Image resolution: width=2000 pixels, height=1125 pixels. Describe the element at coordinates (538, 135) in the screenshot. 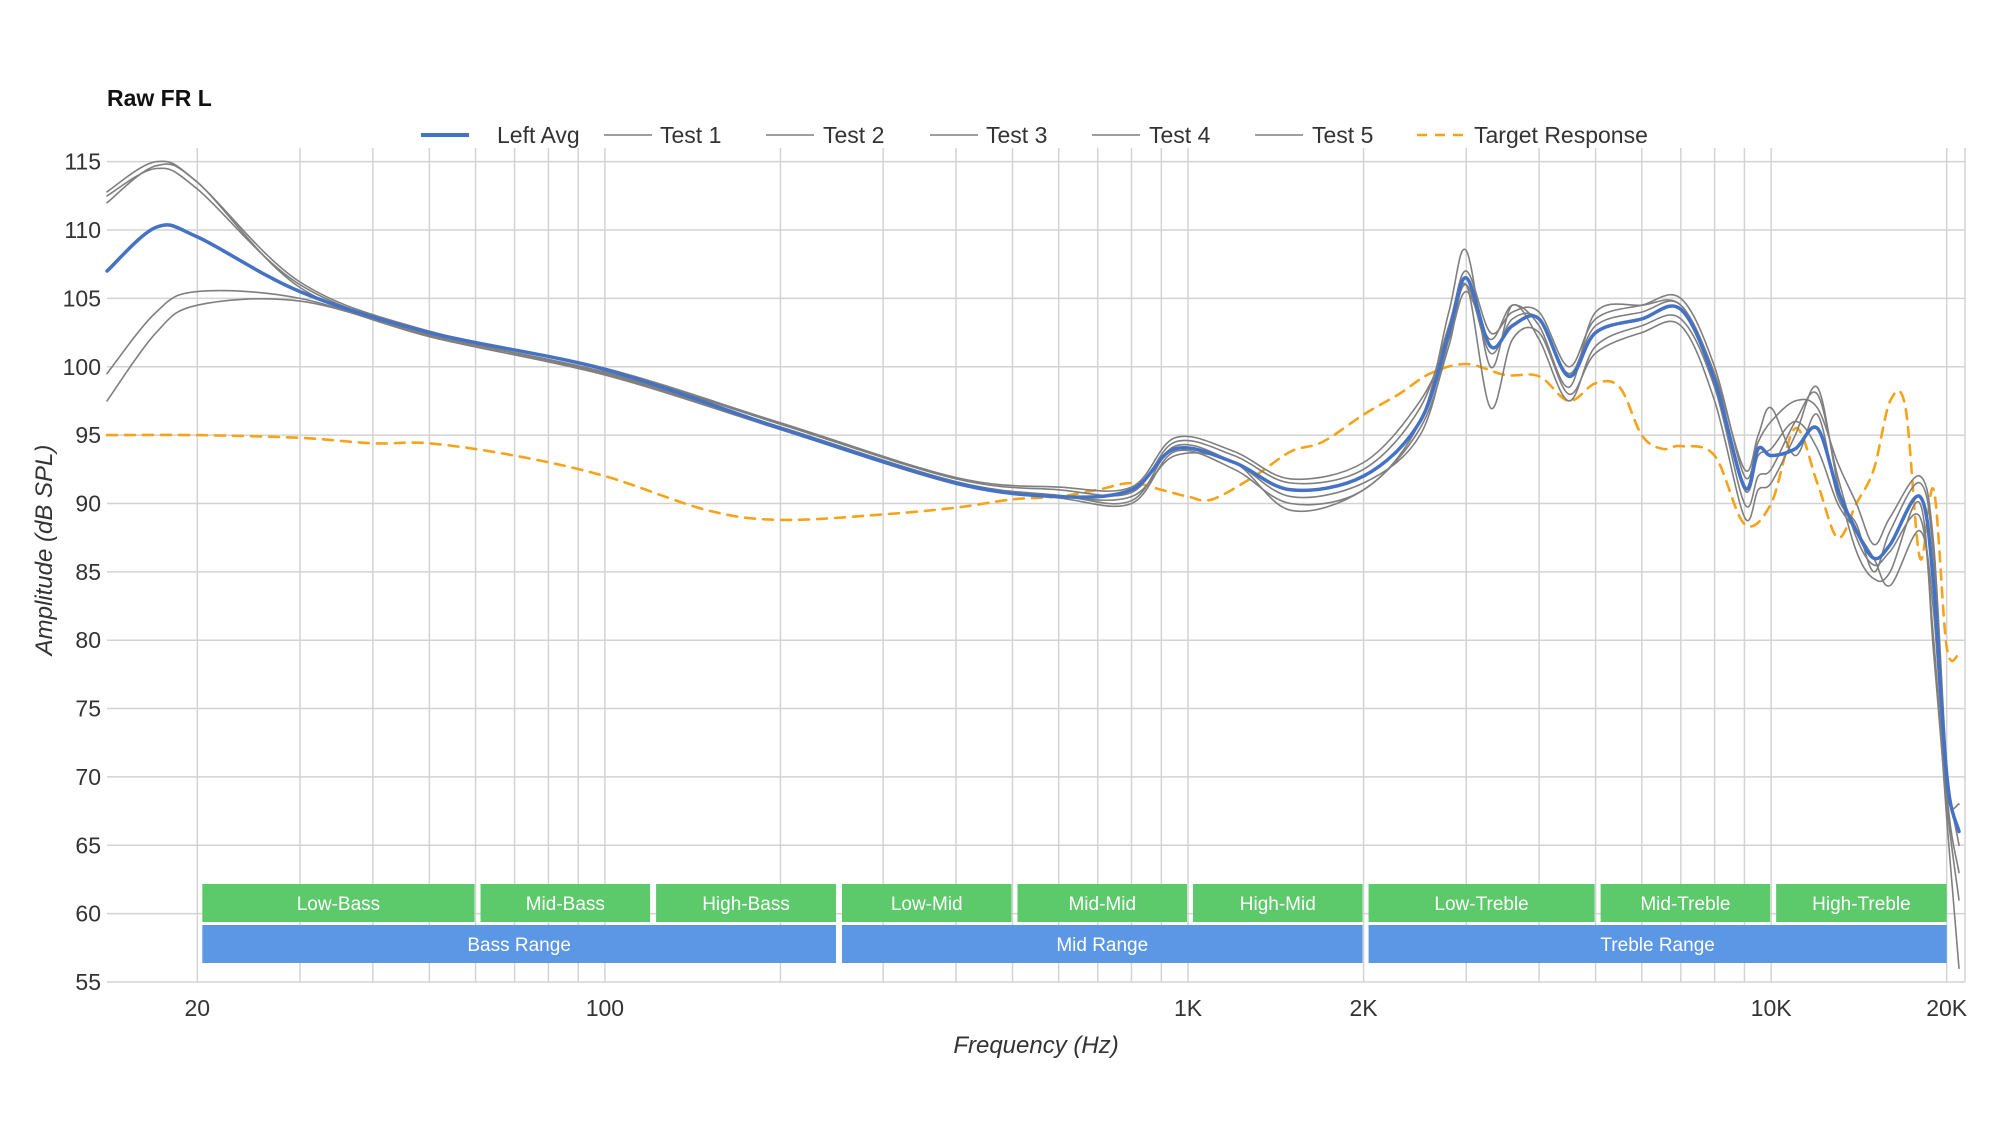

I see `legend-label: Left Avg` at that location.